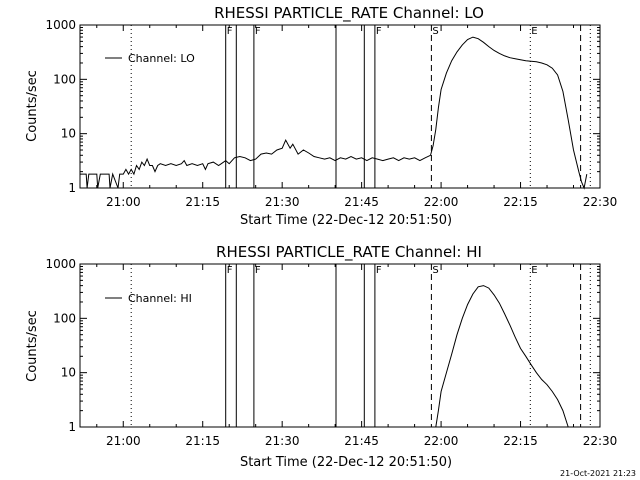 This screenshot has width=640, height=480. I want to click on chart-title: RHESSI PARTICLE_RATE Channel: LO, so click(349, 13).